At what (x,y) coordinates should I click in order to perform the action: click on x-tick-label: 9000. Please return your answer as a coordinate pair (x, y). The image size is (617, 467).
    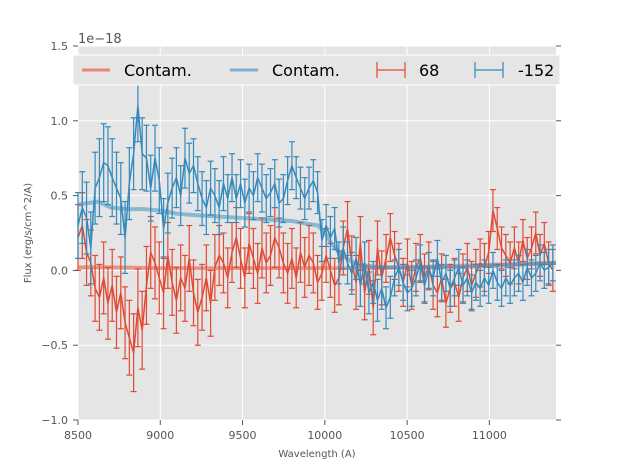
    Looking at the image, I should click on (160, 435).